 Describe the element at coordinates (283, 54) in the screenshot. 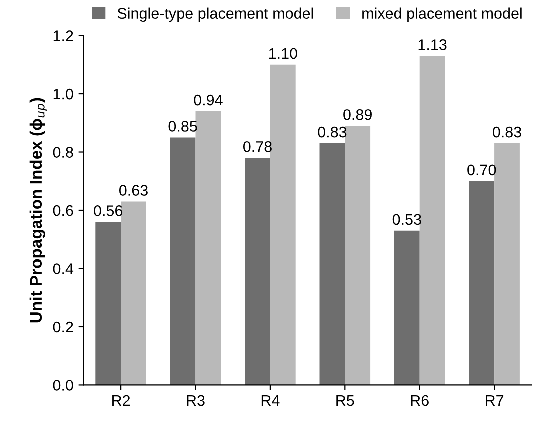

I see `data-label: 1.10` at that location.